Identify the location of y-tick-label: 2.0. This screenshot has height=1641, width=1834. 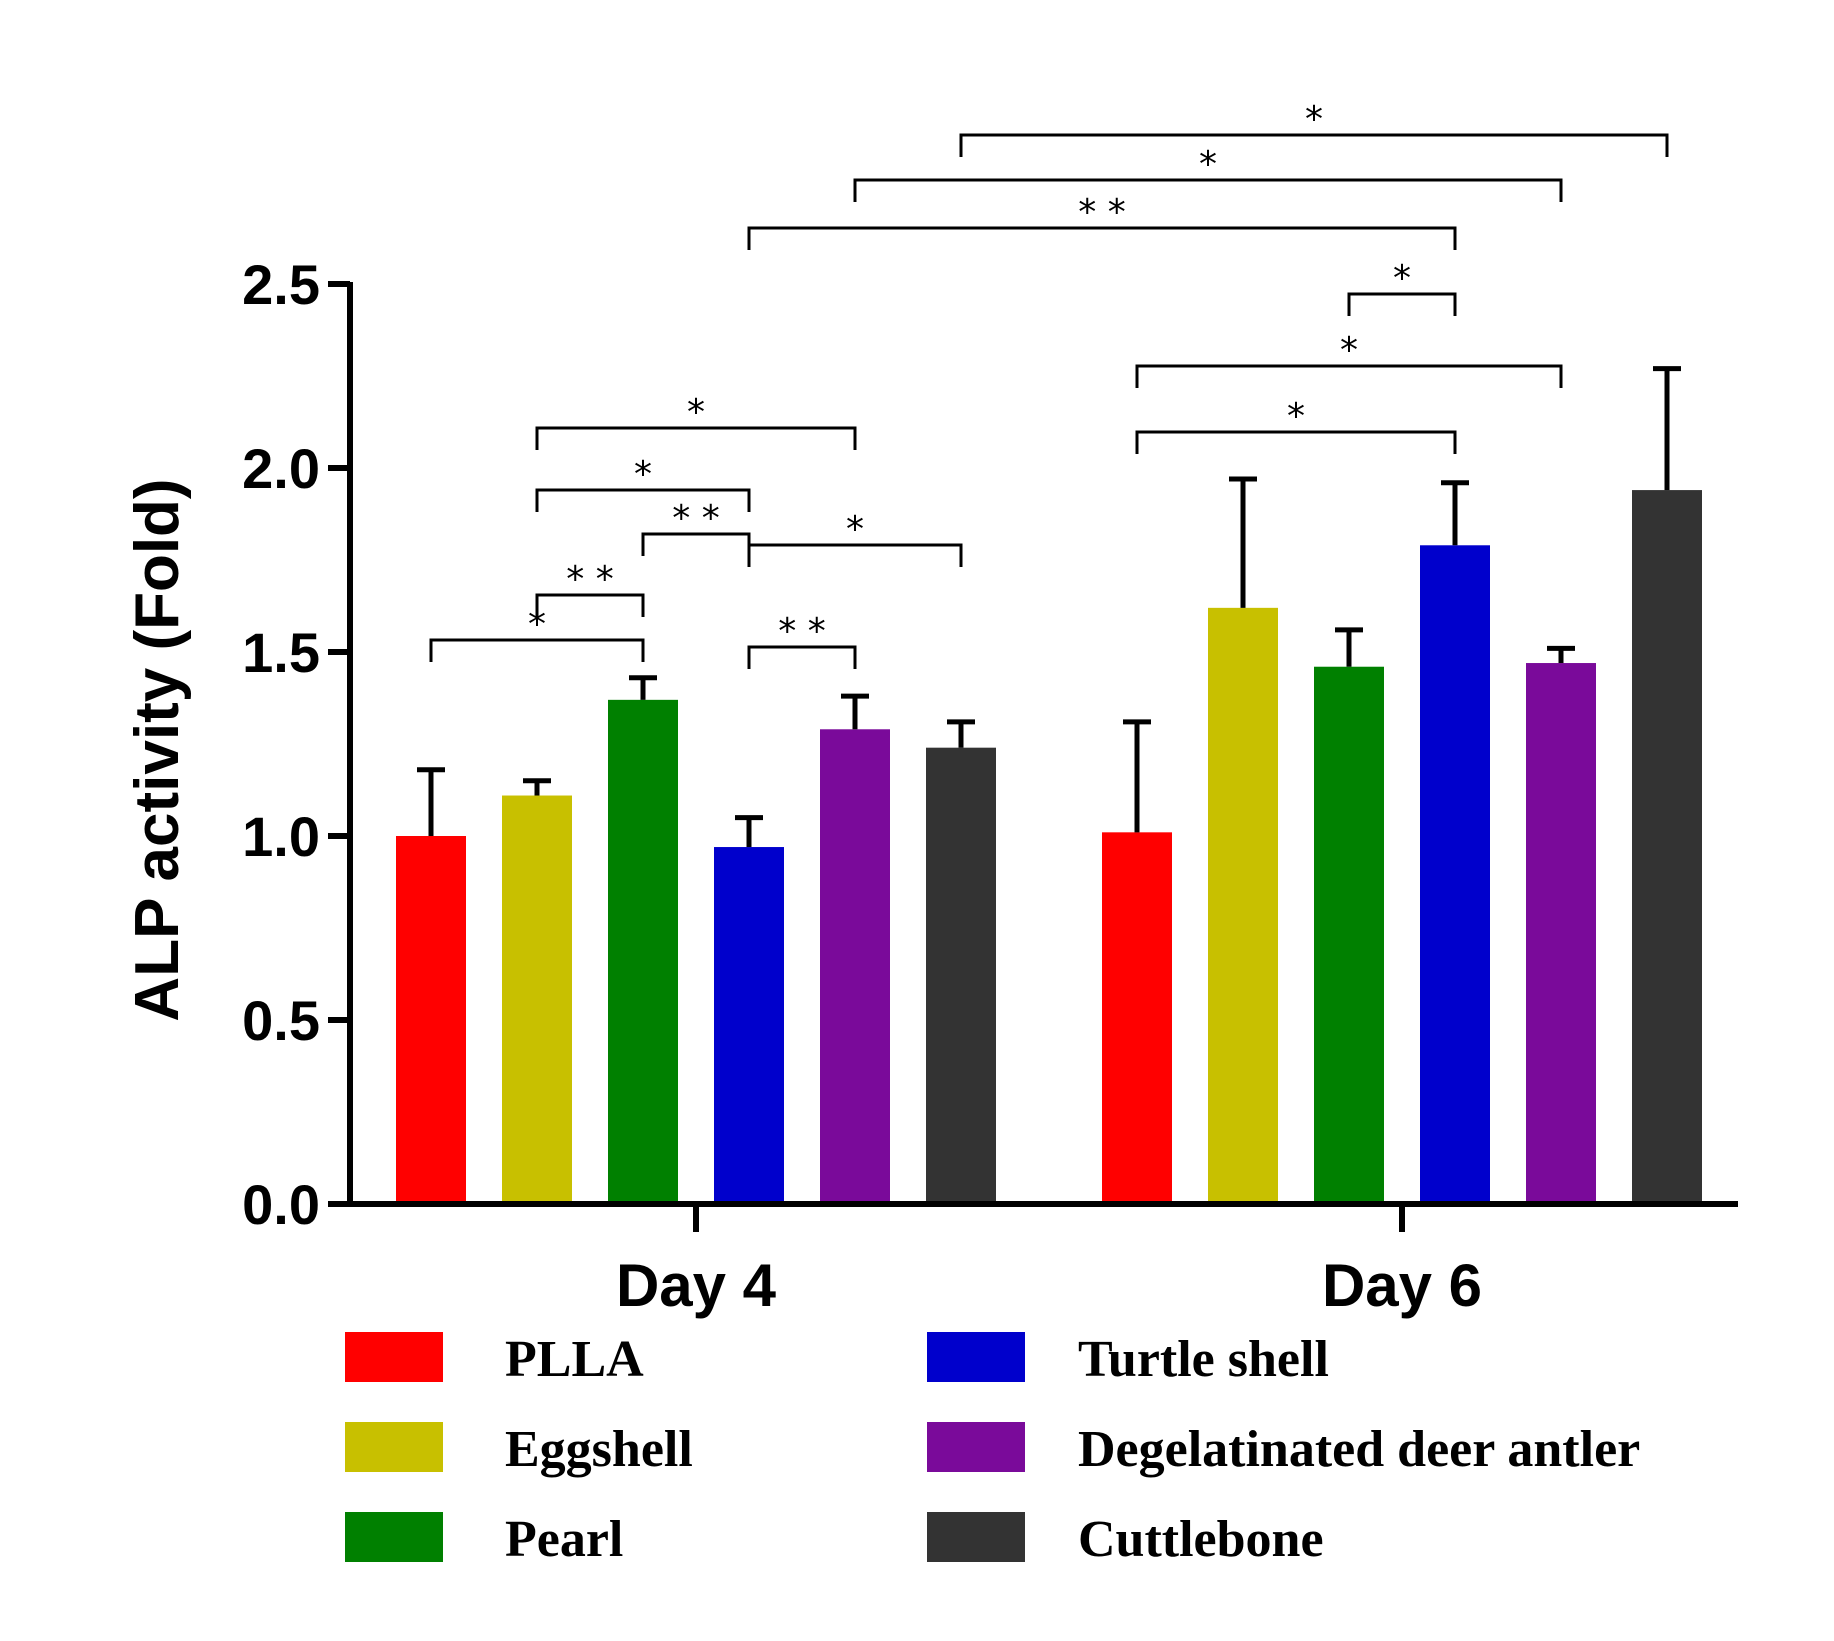
(281, 468).